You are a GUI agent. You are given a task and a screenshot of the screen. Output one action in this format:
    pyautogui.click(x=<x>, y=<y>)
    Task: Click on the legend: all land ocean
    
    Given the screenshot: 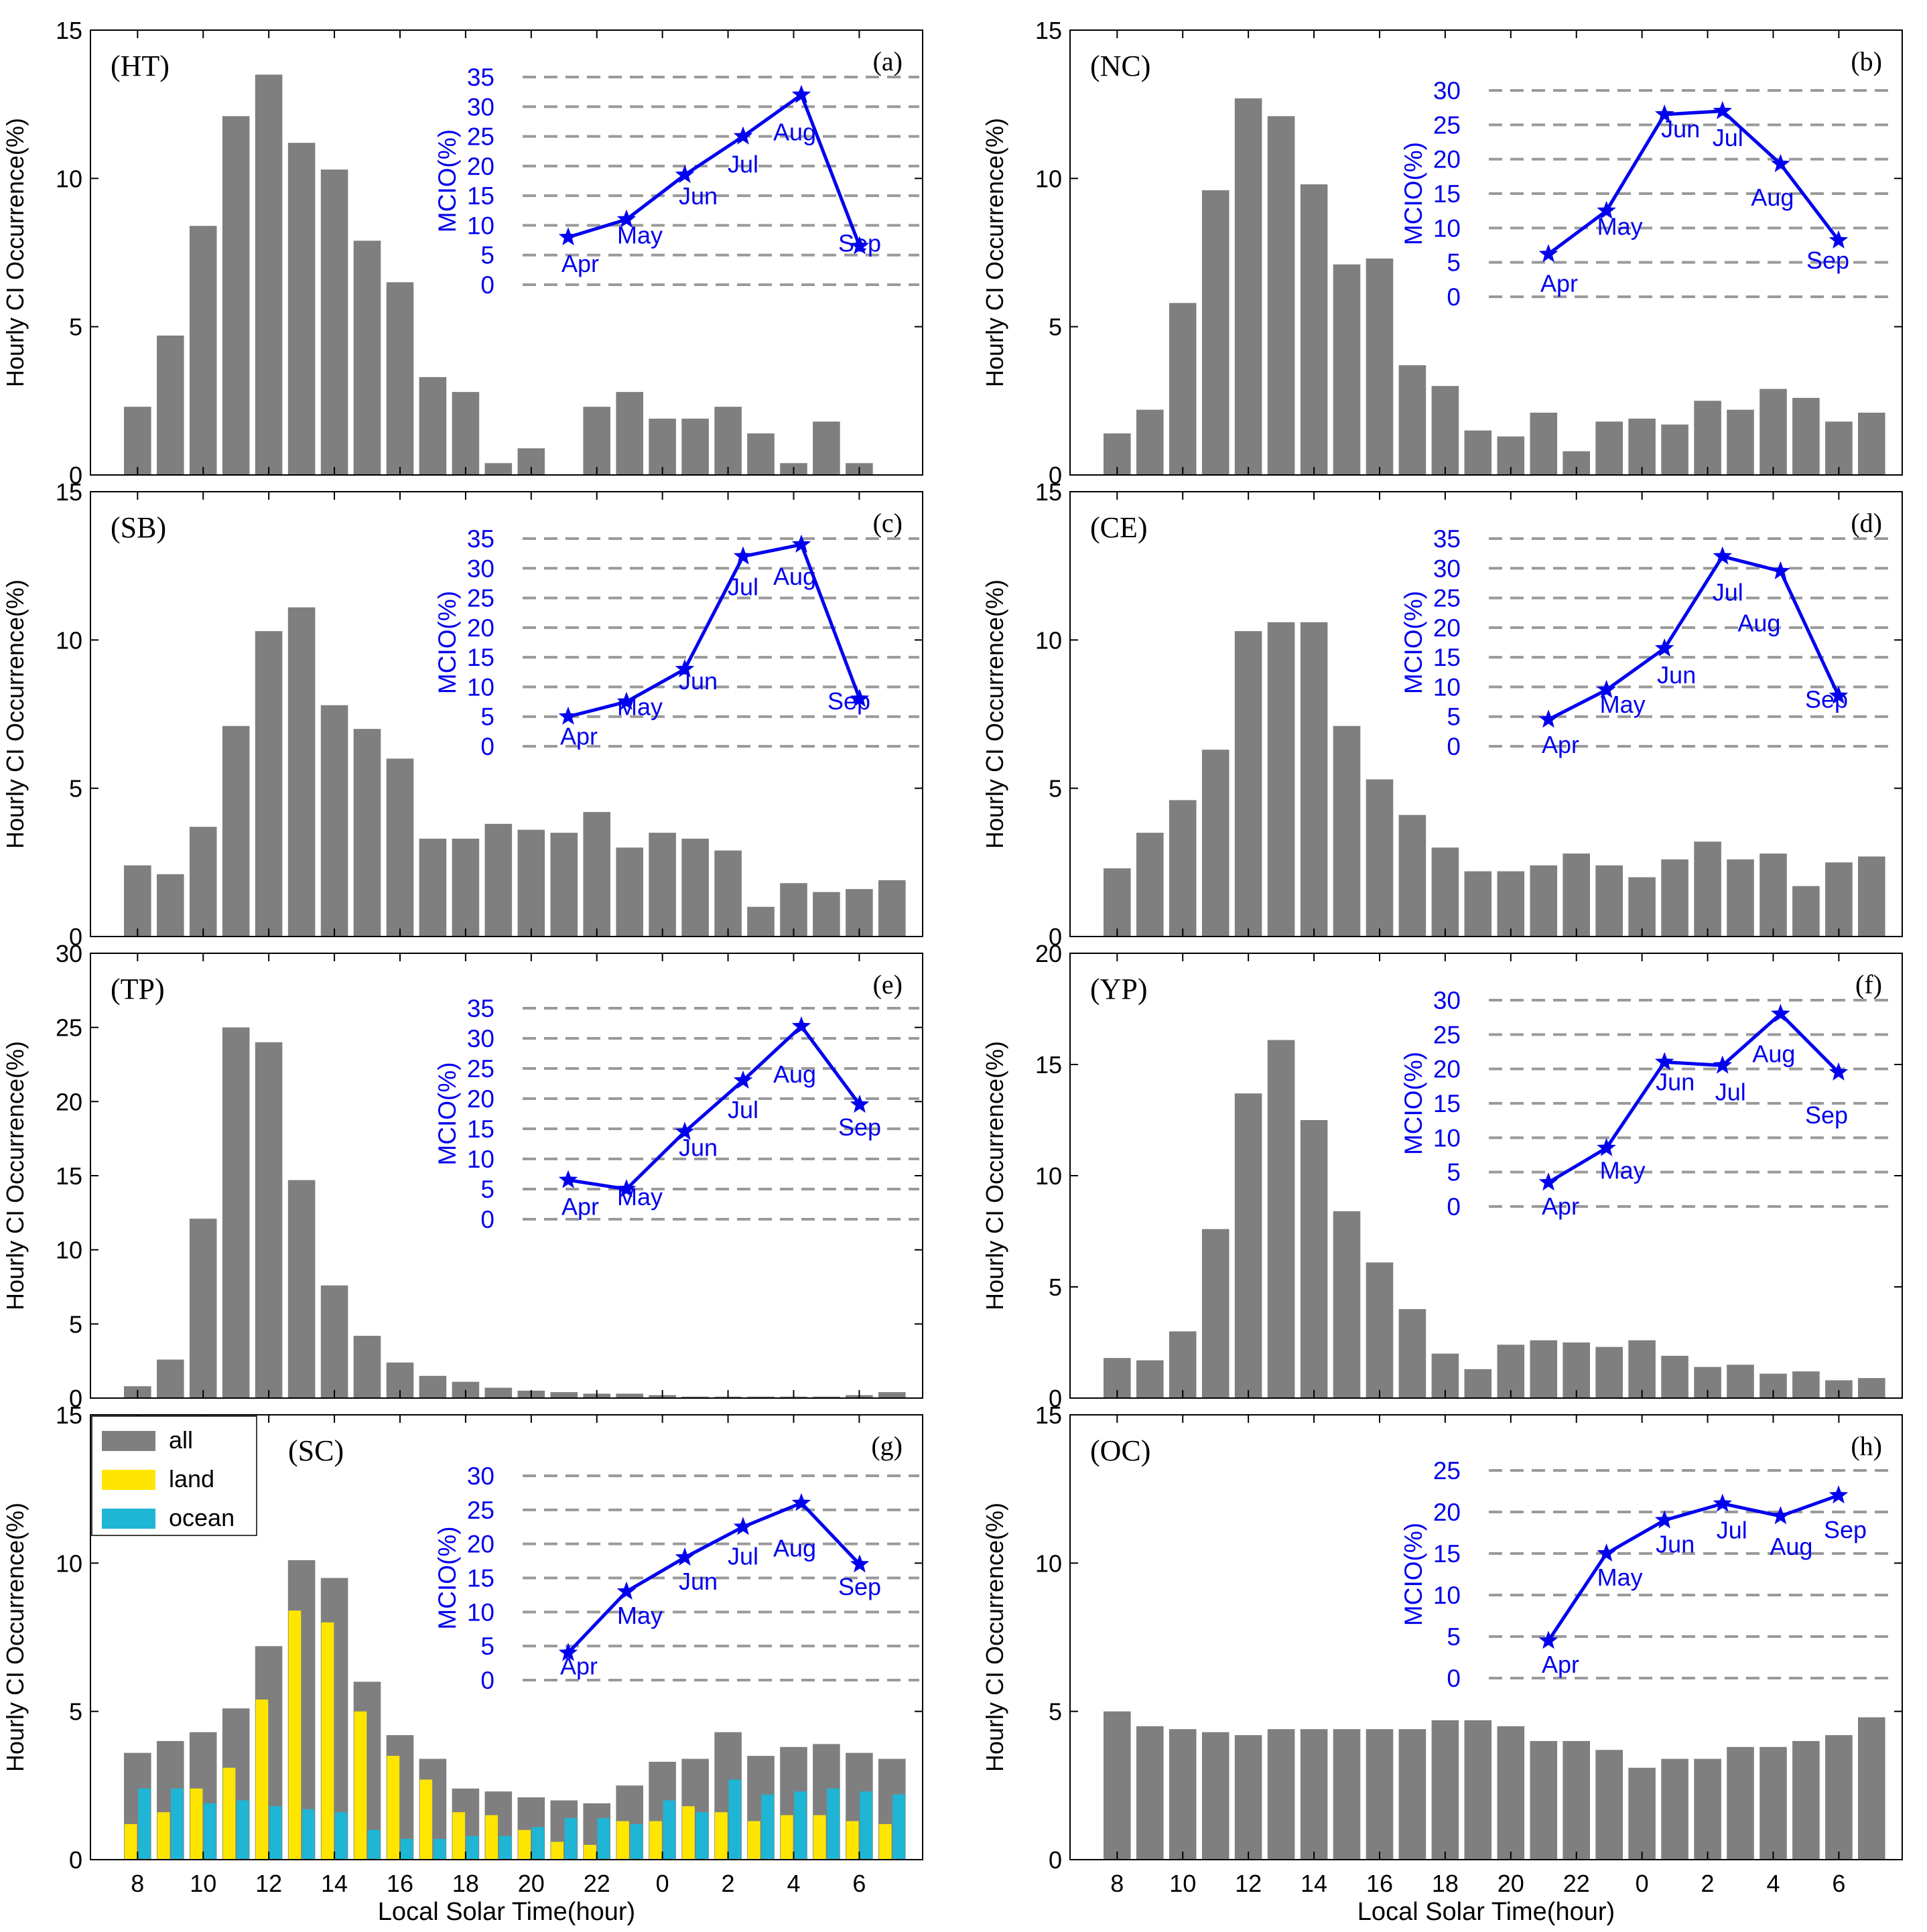 What is the action you would take?
    pyautogui.click(x=174, y=1476)
    